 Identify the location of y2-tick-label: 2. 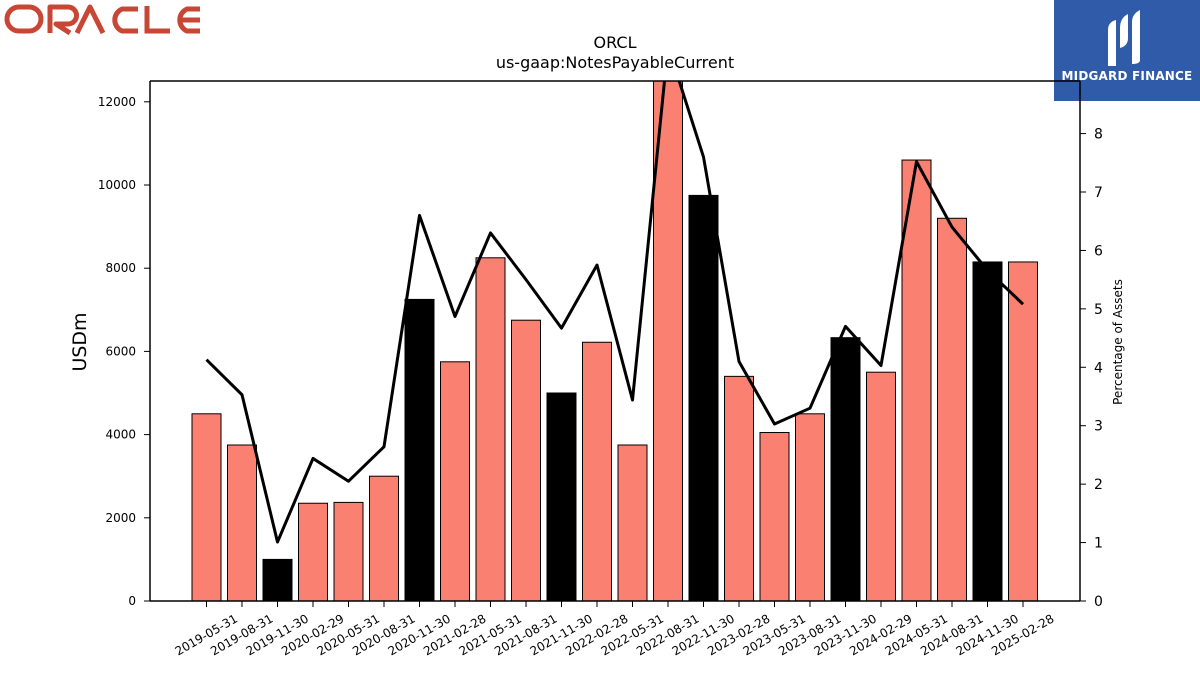
(1098, 485).